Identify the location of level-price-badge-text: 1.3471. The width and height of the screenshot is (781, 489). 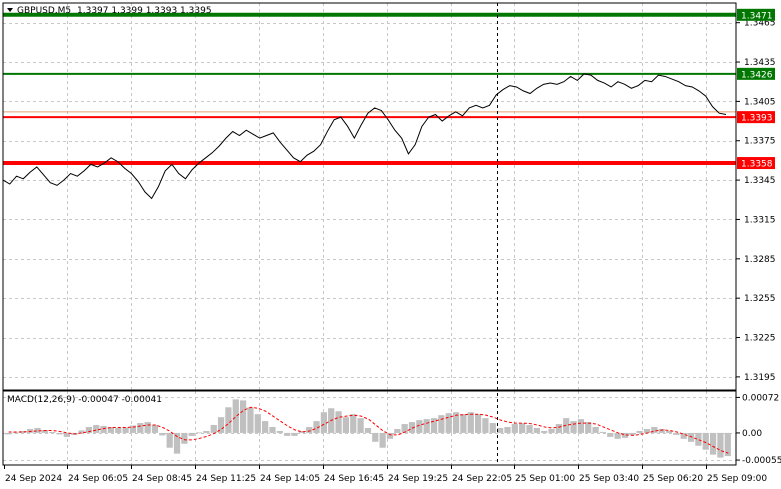
(757, 16).